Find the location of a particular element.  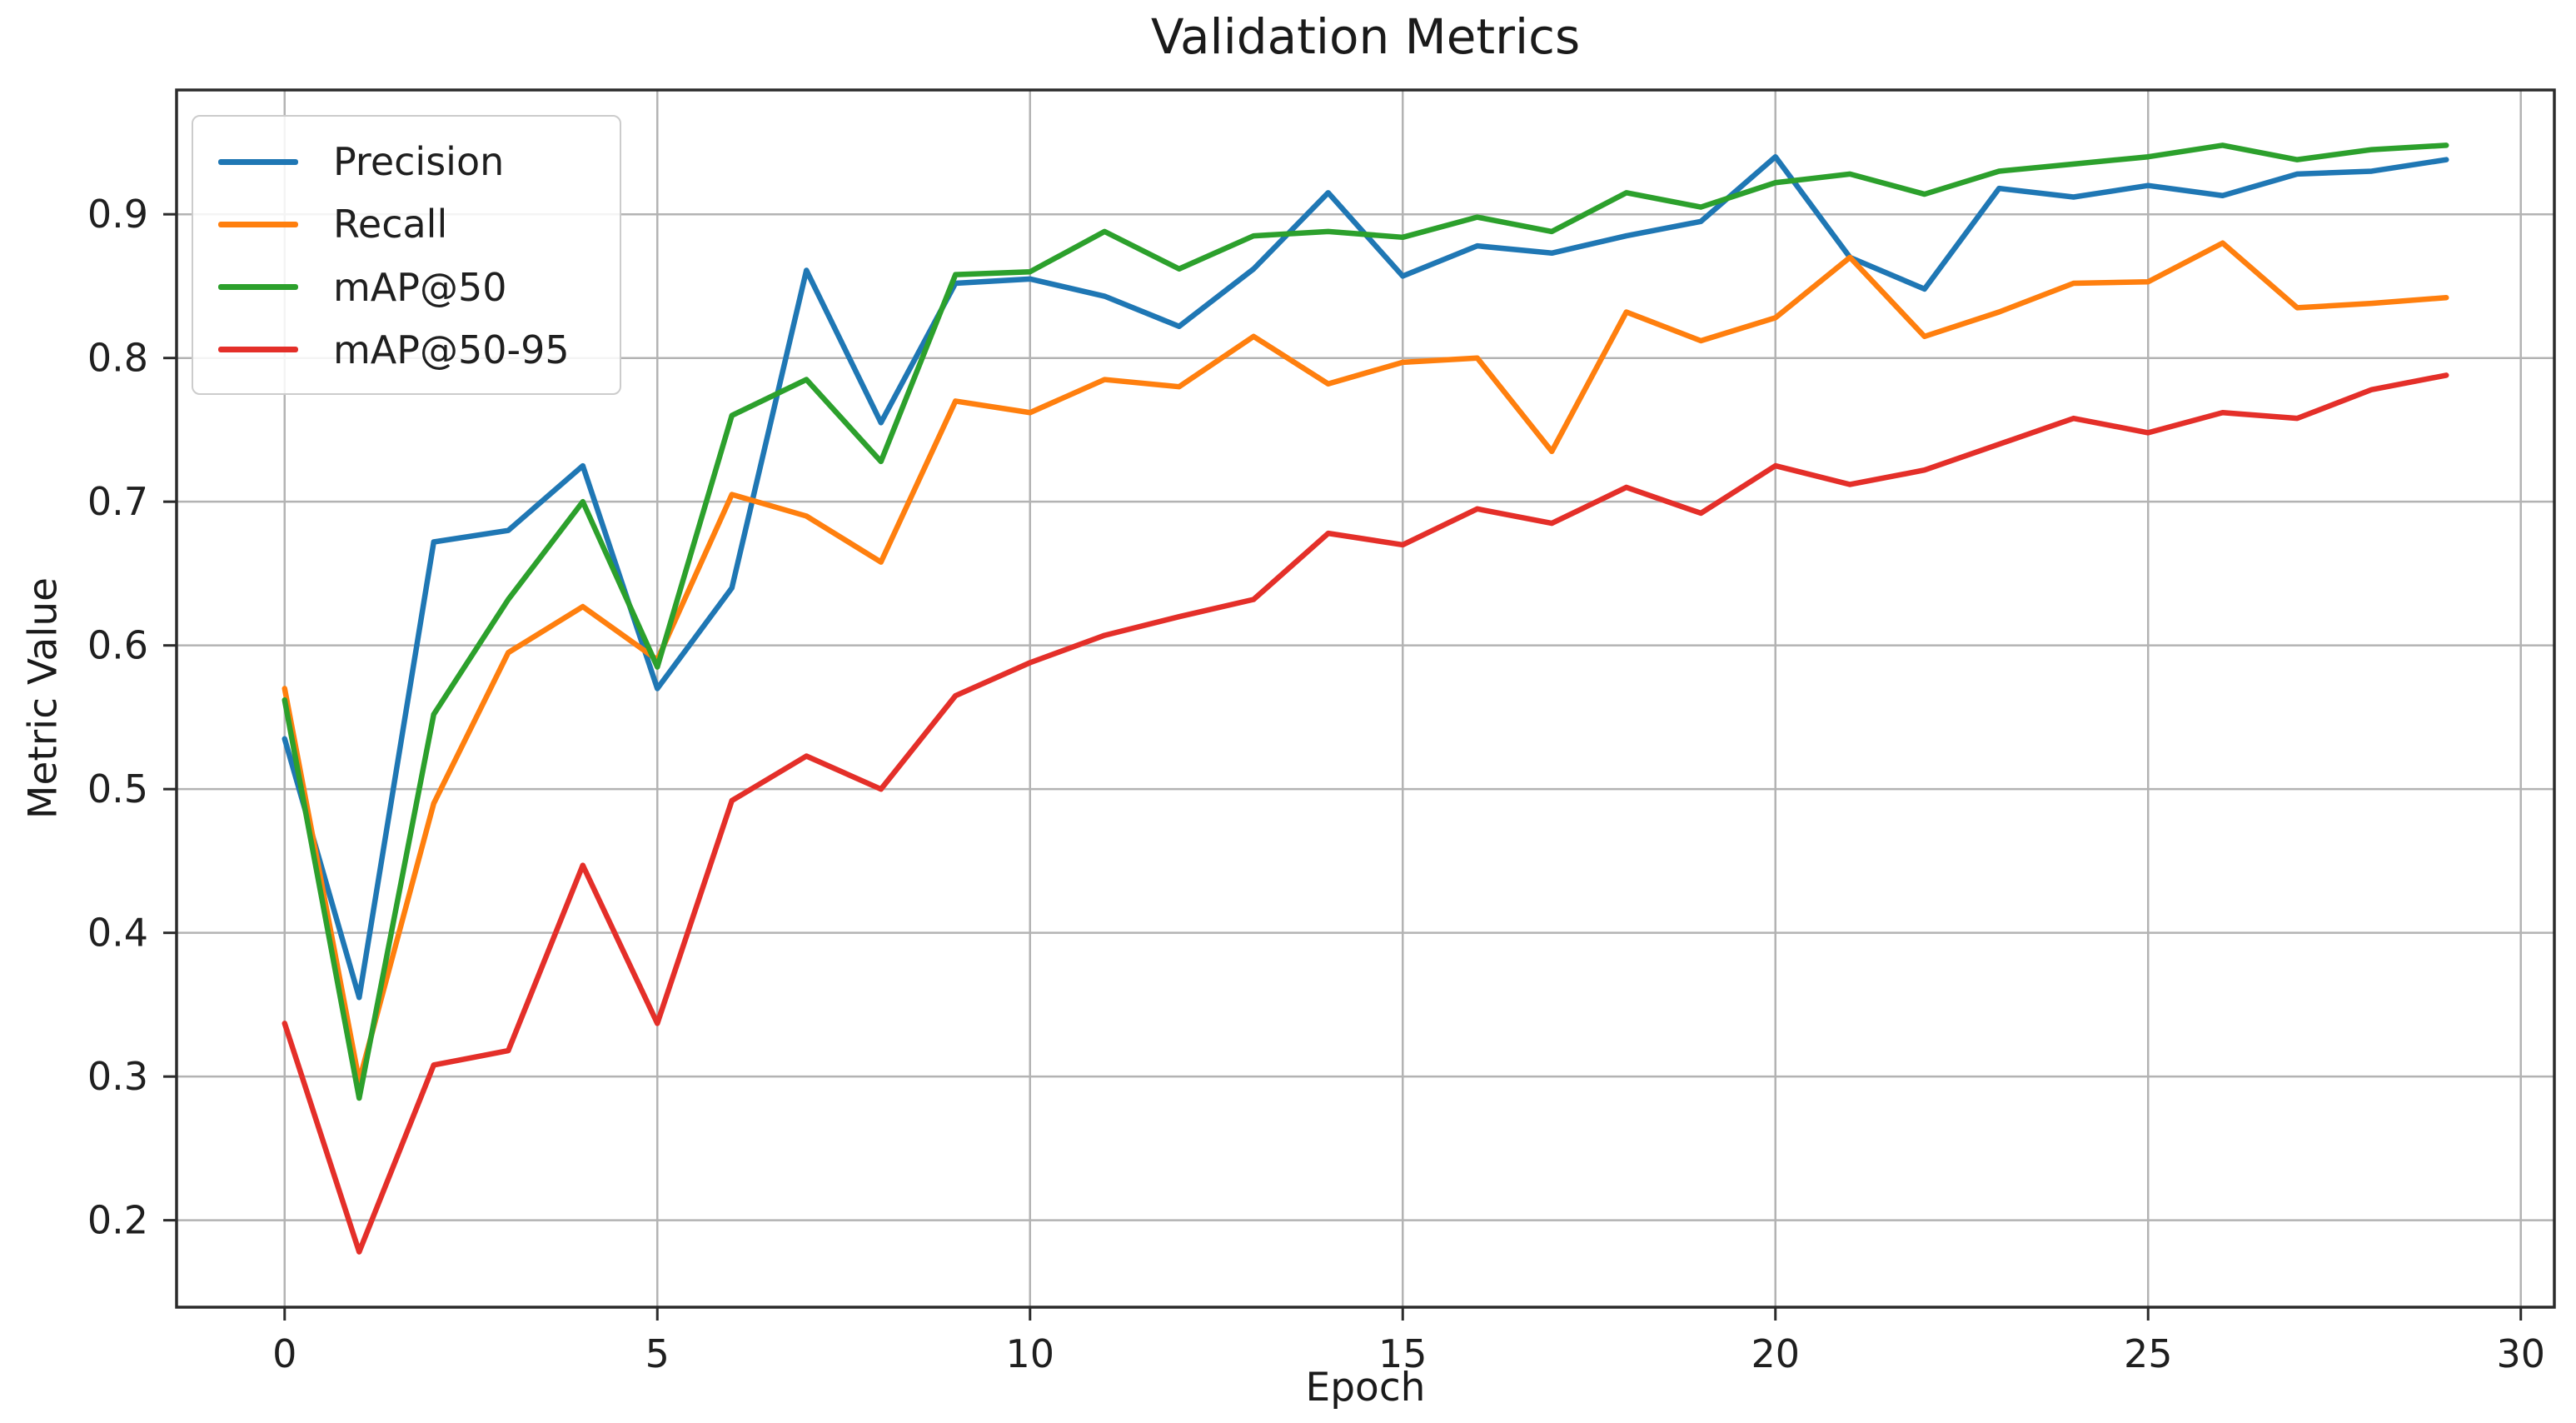

x-tick-label: 5 is located at coordinates (658, 1353).